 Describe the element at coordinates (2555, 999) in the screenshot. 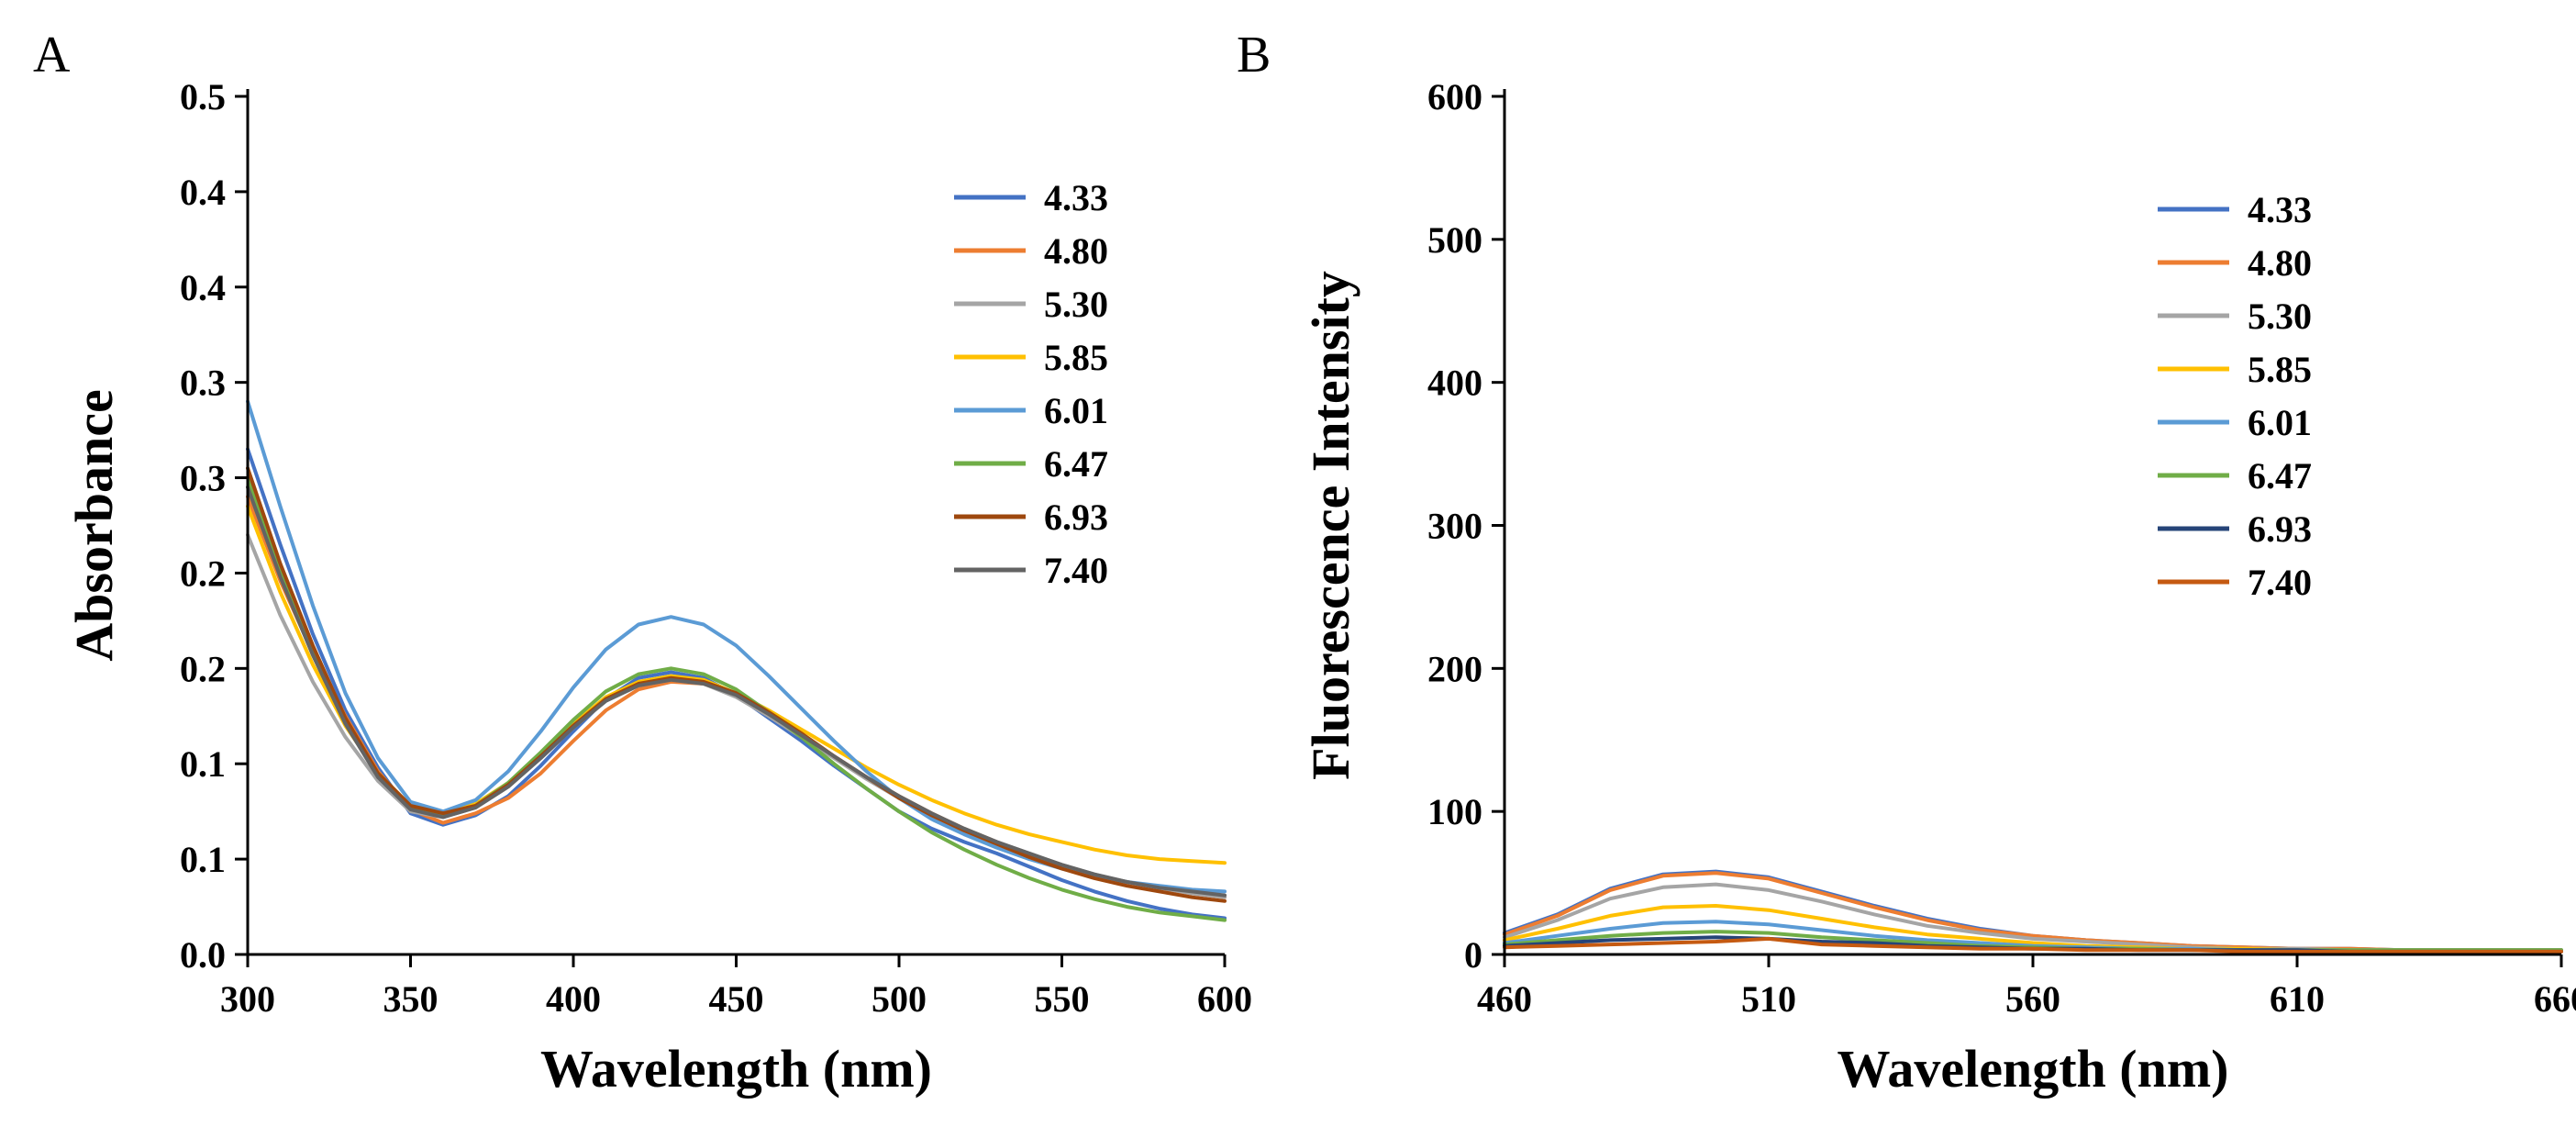

I see `x-tick-label: 660` at that location.